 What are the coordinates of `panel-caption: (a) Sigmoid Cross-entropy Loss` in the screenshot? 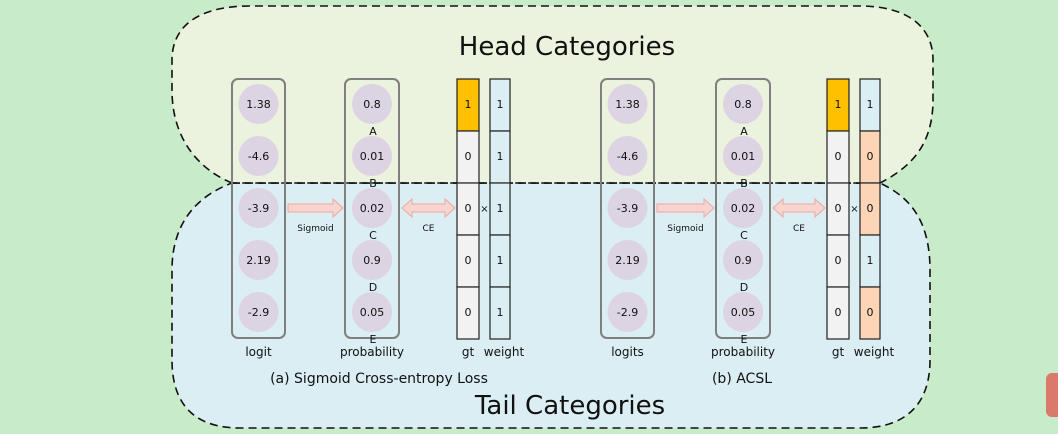 It's located at (379, 379).